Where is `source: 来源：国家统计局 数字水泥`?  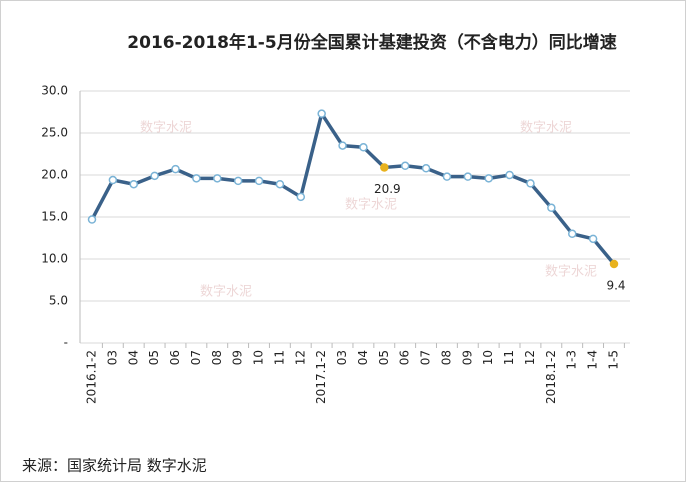
source: 来源：国家统计局 数字水泥 is located at coordinates (114, 466).